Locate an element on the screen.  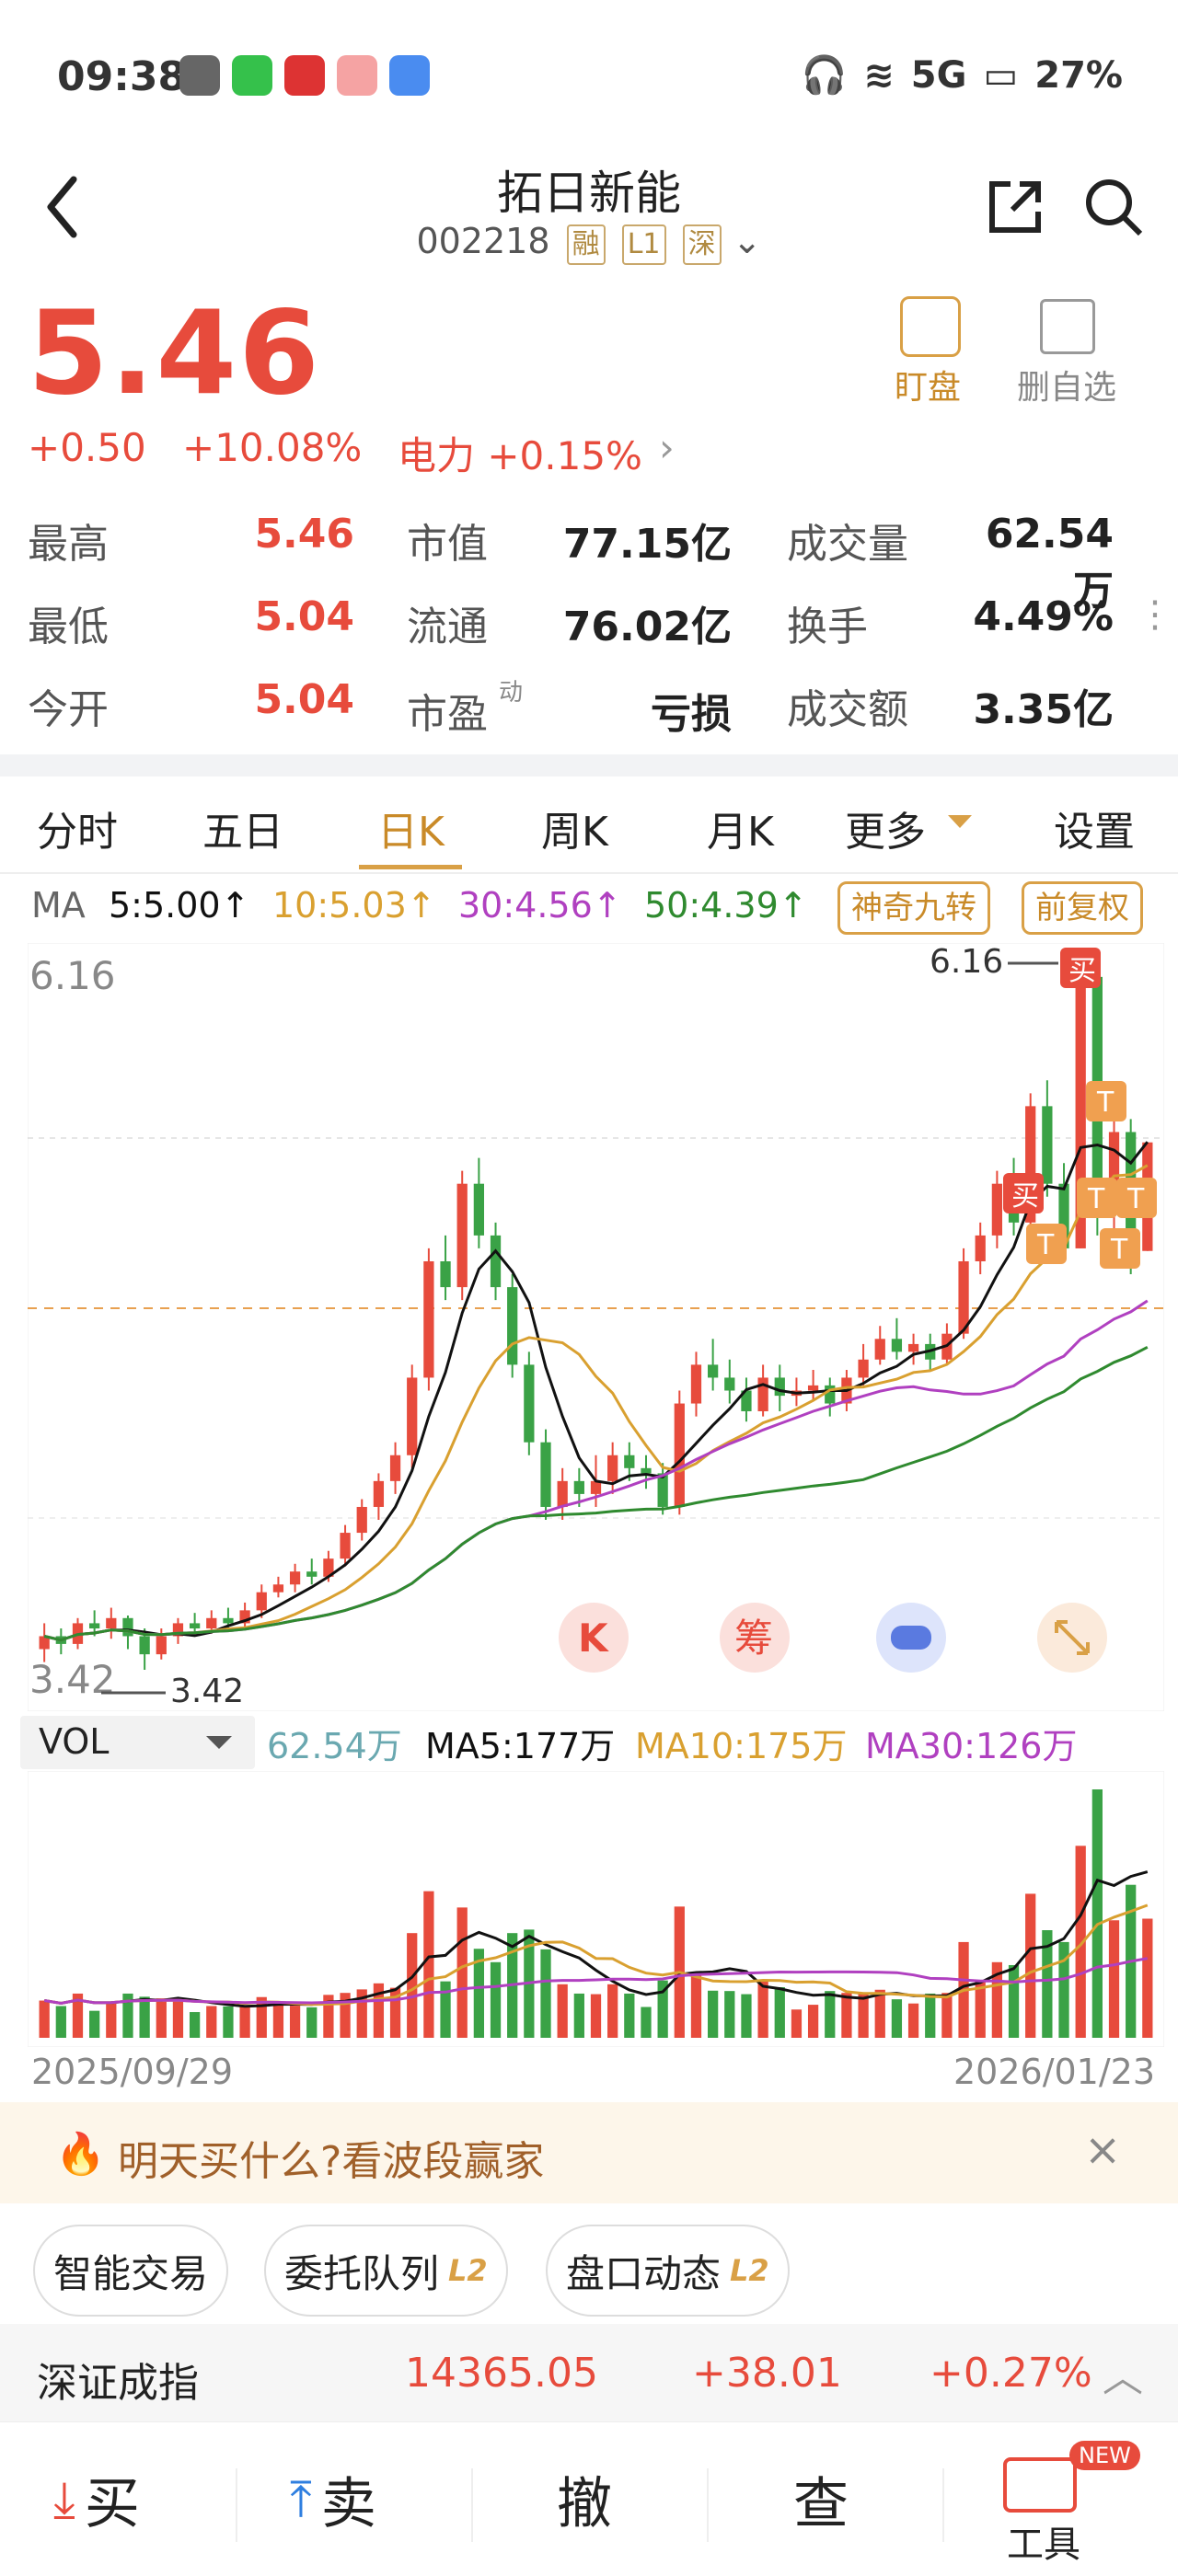
back-arrow-icon is located at coordinates (64, 207).